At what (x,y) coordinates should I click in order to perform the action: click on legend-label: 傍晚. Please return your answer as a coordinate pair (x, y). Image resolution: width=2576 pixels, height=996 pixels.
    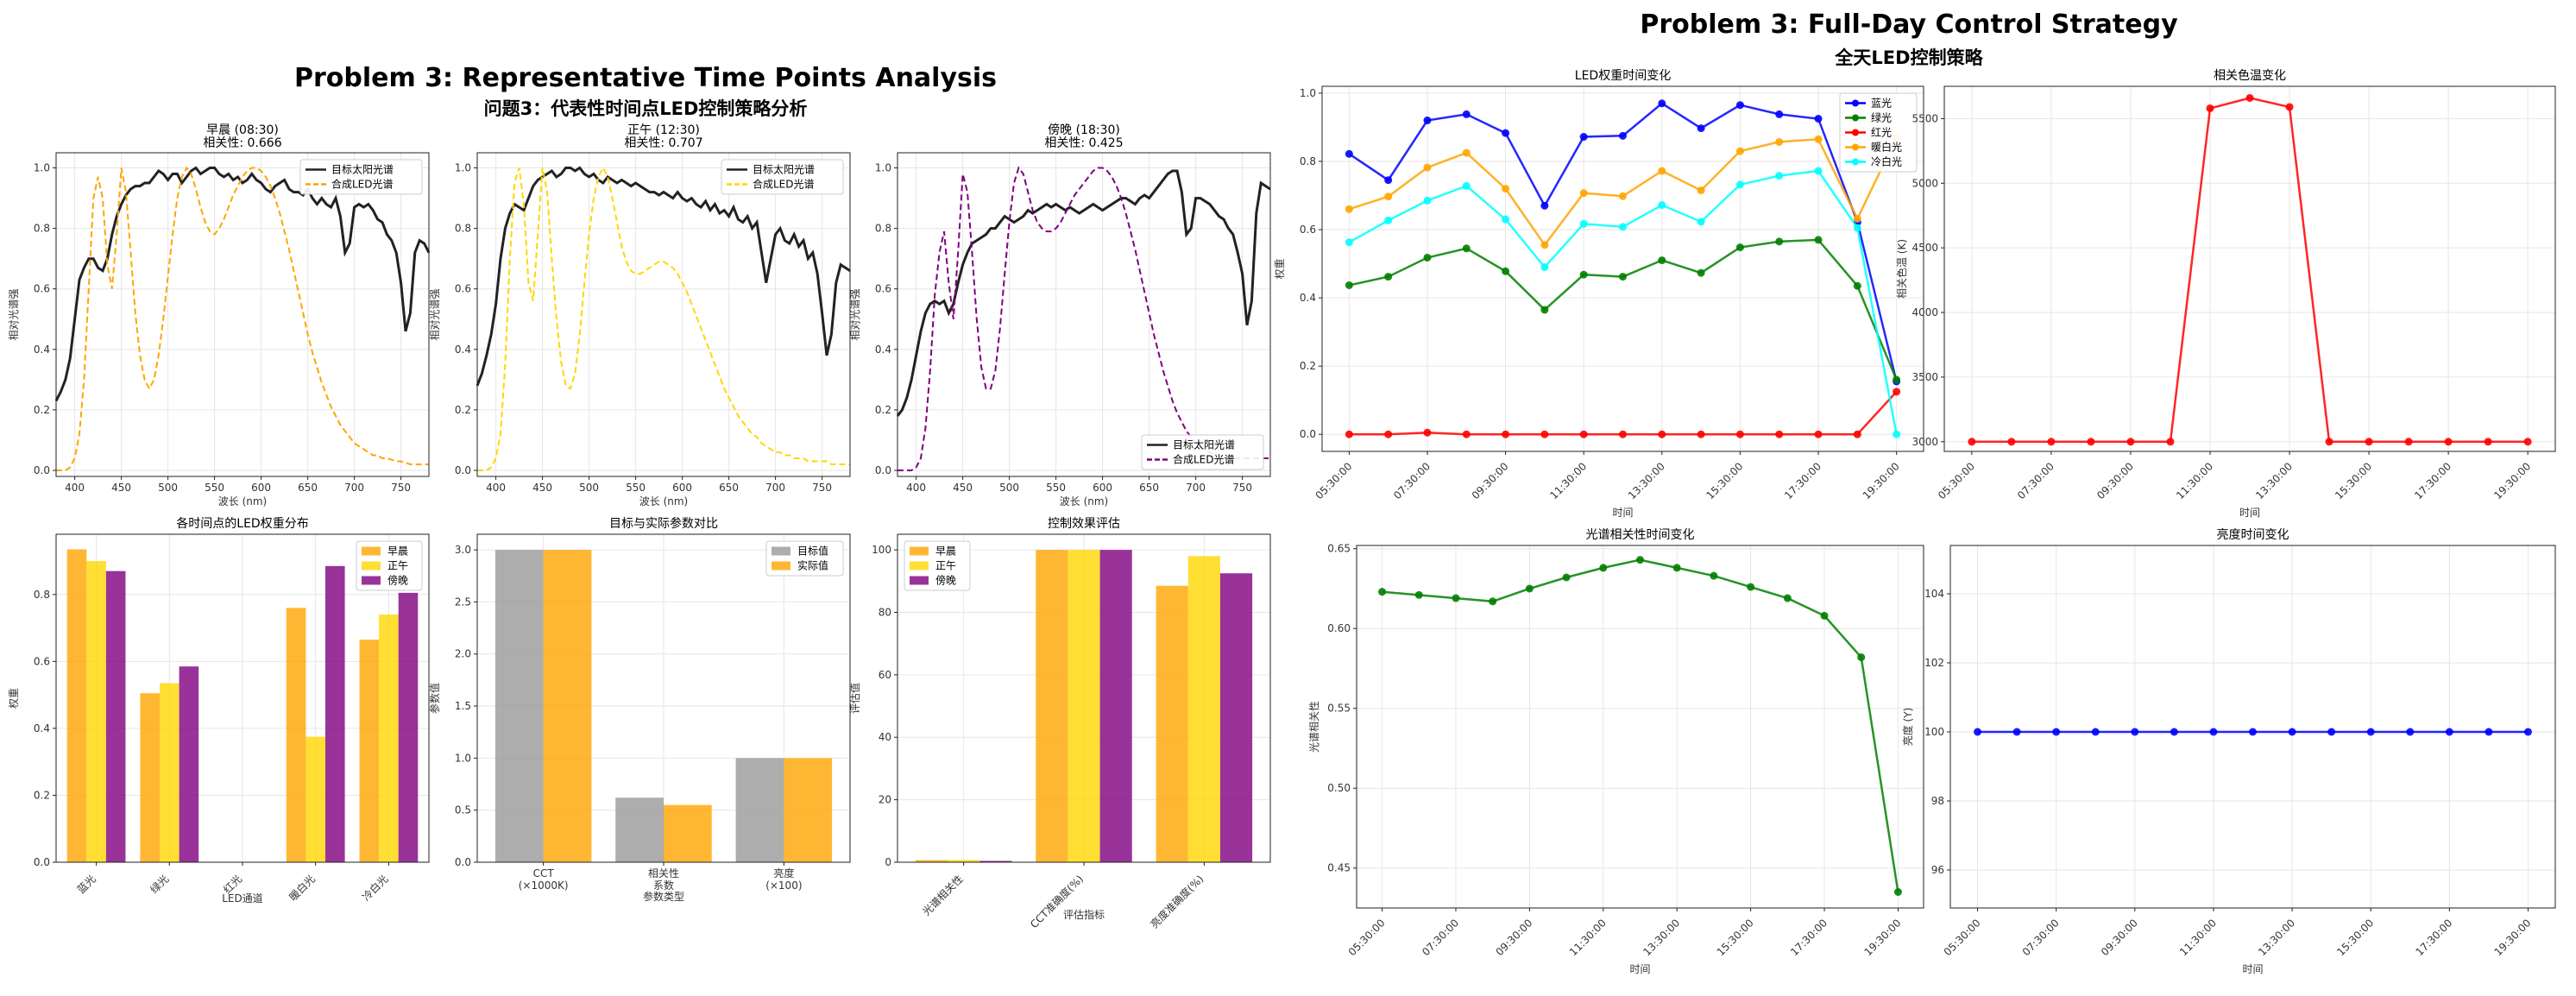
    Looking at the image, I should click on (397, 581).